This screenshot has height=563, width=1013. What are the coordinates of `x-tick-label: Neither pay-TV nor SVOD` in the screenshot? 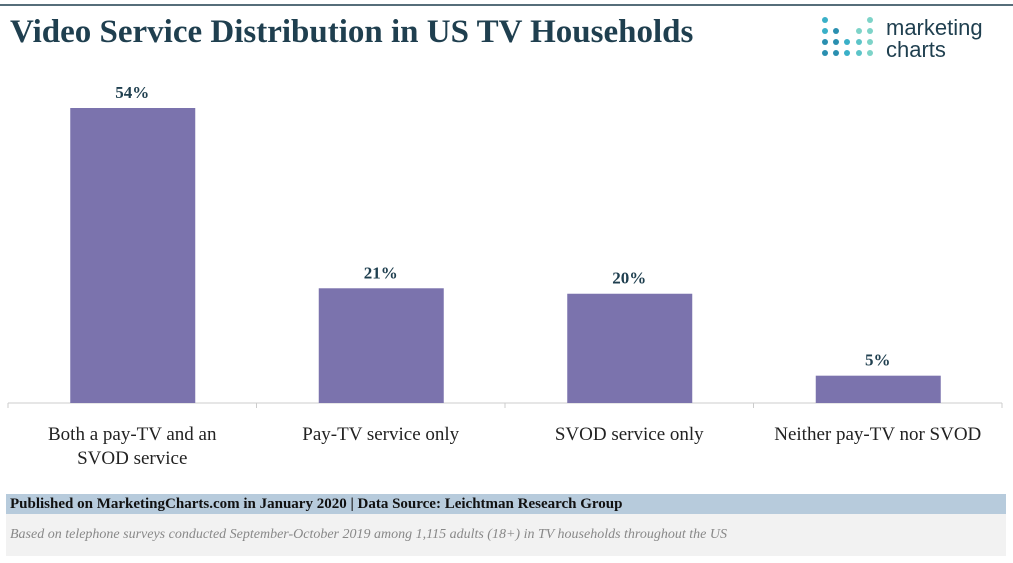 It's located at (878, 434).